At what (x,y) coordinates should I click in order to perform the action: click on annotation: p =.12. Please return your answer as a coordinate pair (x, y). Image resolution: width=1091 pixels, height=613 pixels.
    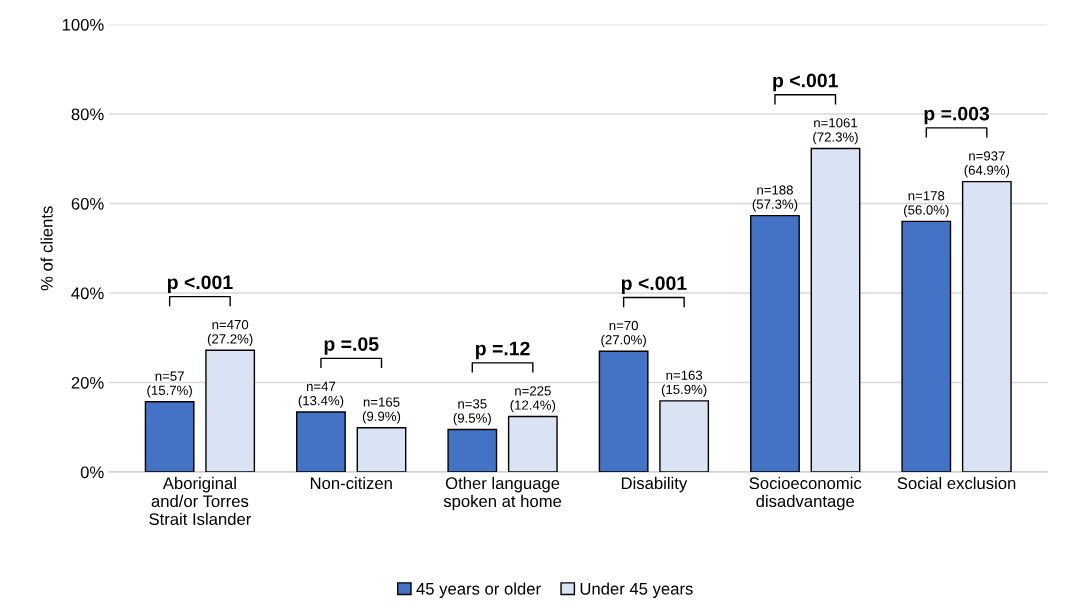
    Looking at the image, I should click on (503, 350).